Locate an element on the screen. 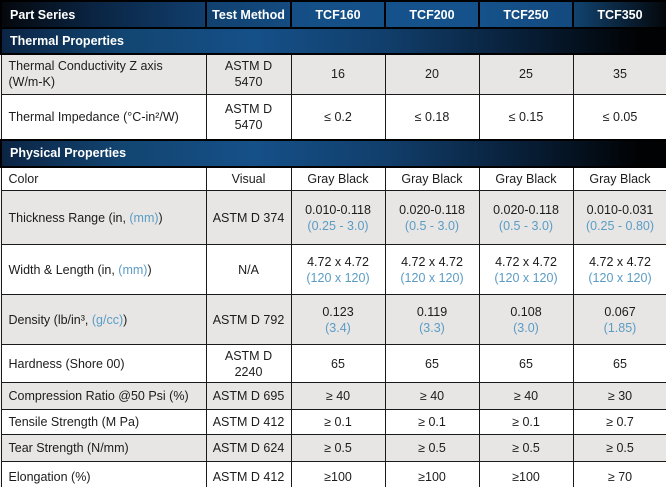  value-cell: ≥ 30 is located at coordinates (619, 396).